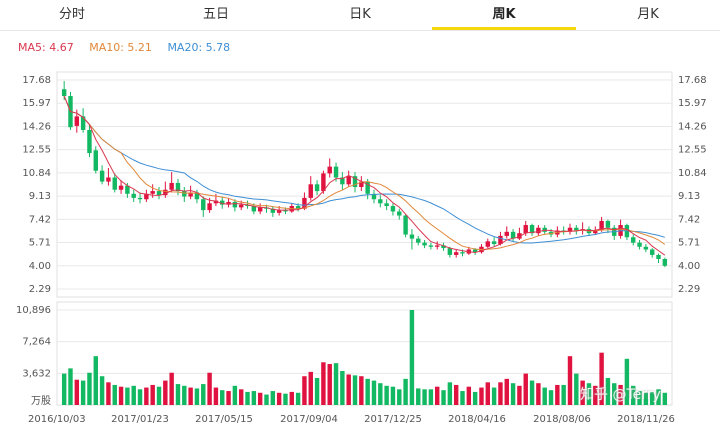  What do you see at coordinates (36, 373) in the screenshot?
I see `volume-tick-label: 3,632` at bounding box center [36, 373].